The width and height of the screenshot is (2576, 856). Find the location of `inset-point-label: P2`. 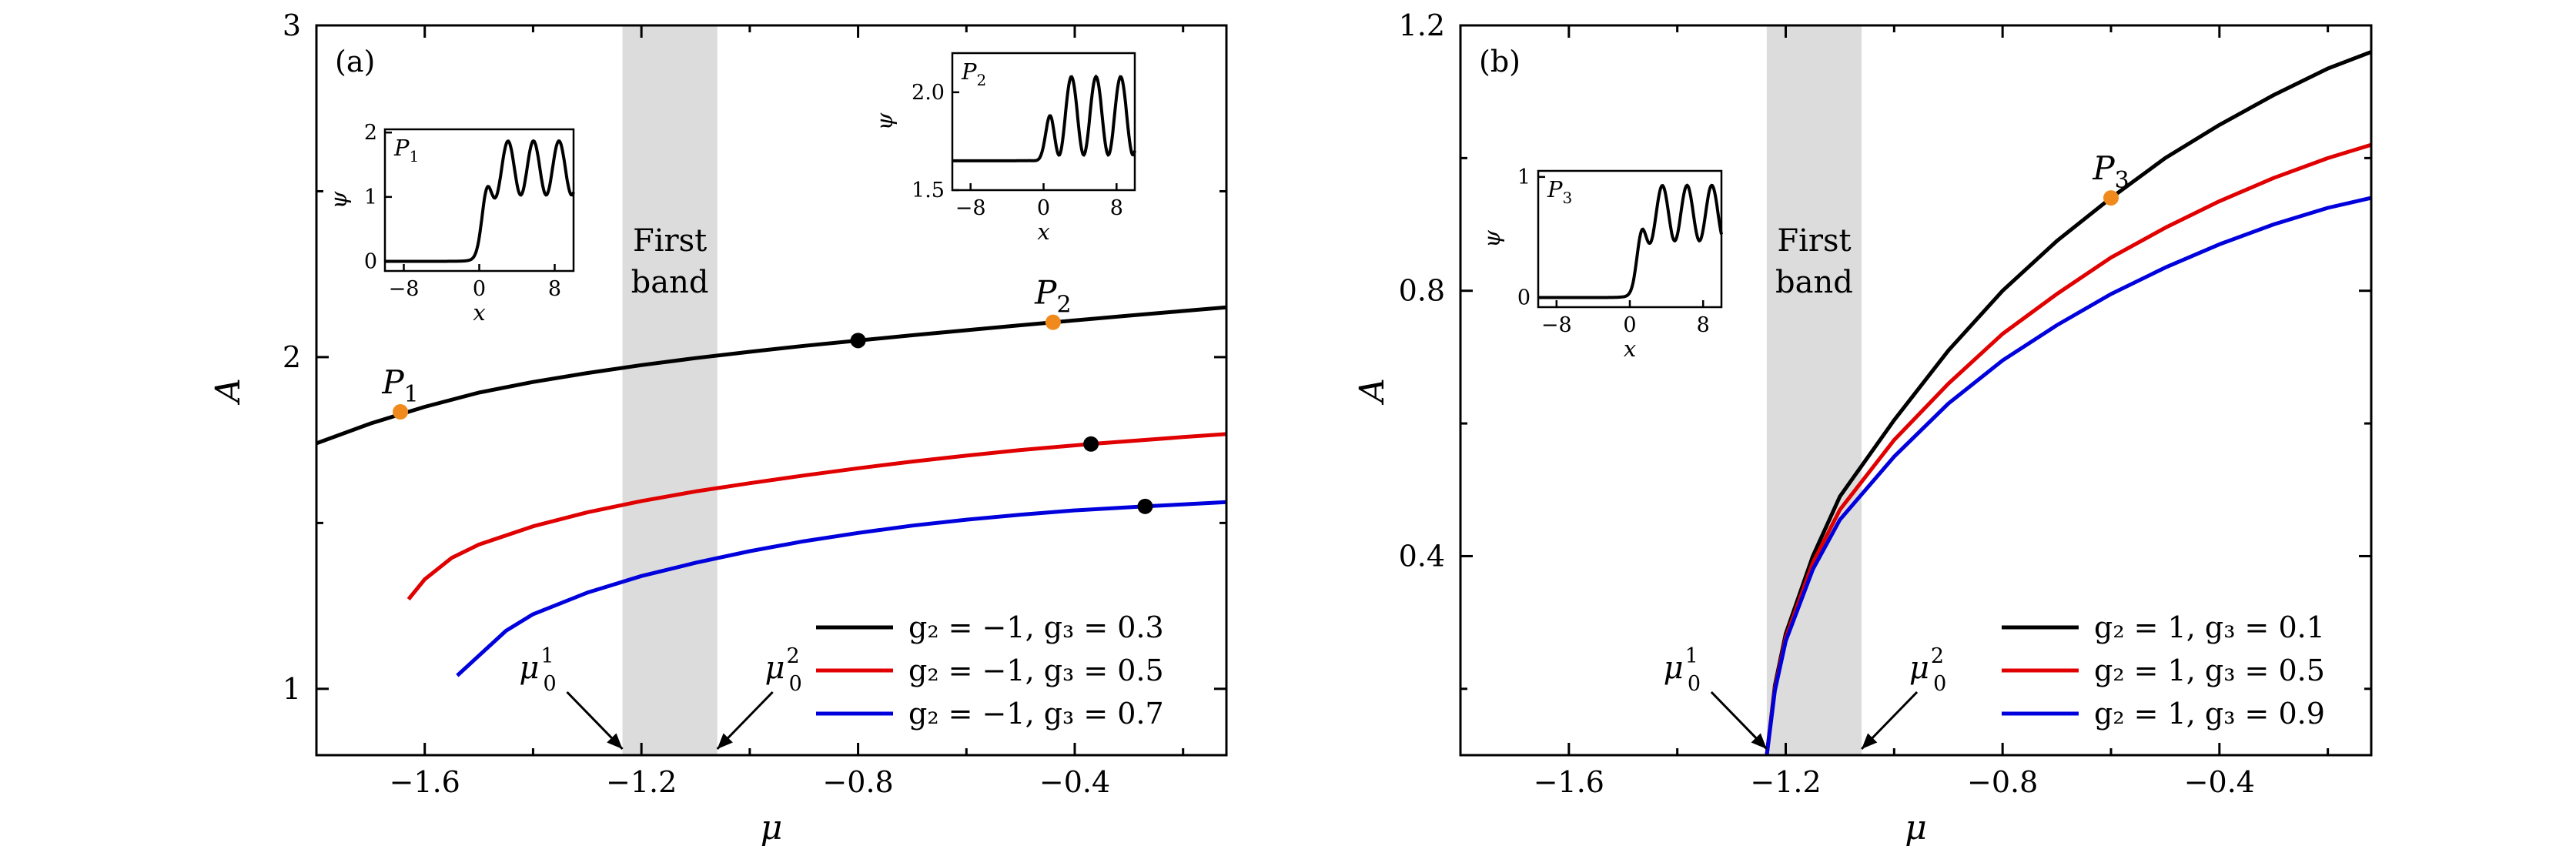

inset-point-label: P2 is located at coordinates (973, 74).